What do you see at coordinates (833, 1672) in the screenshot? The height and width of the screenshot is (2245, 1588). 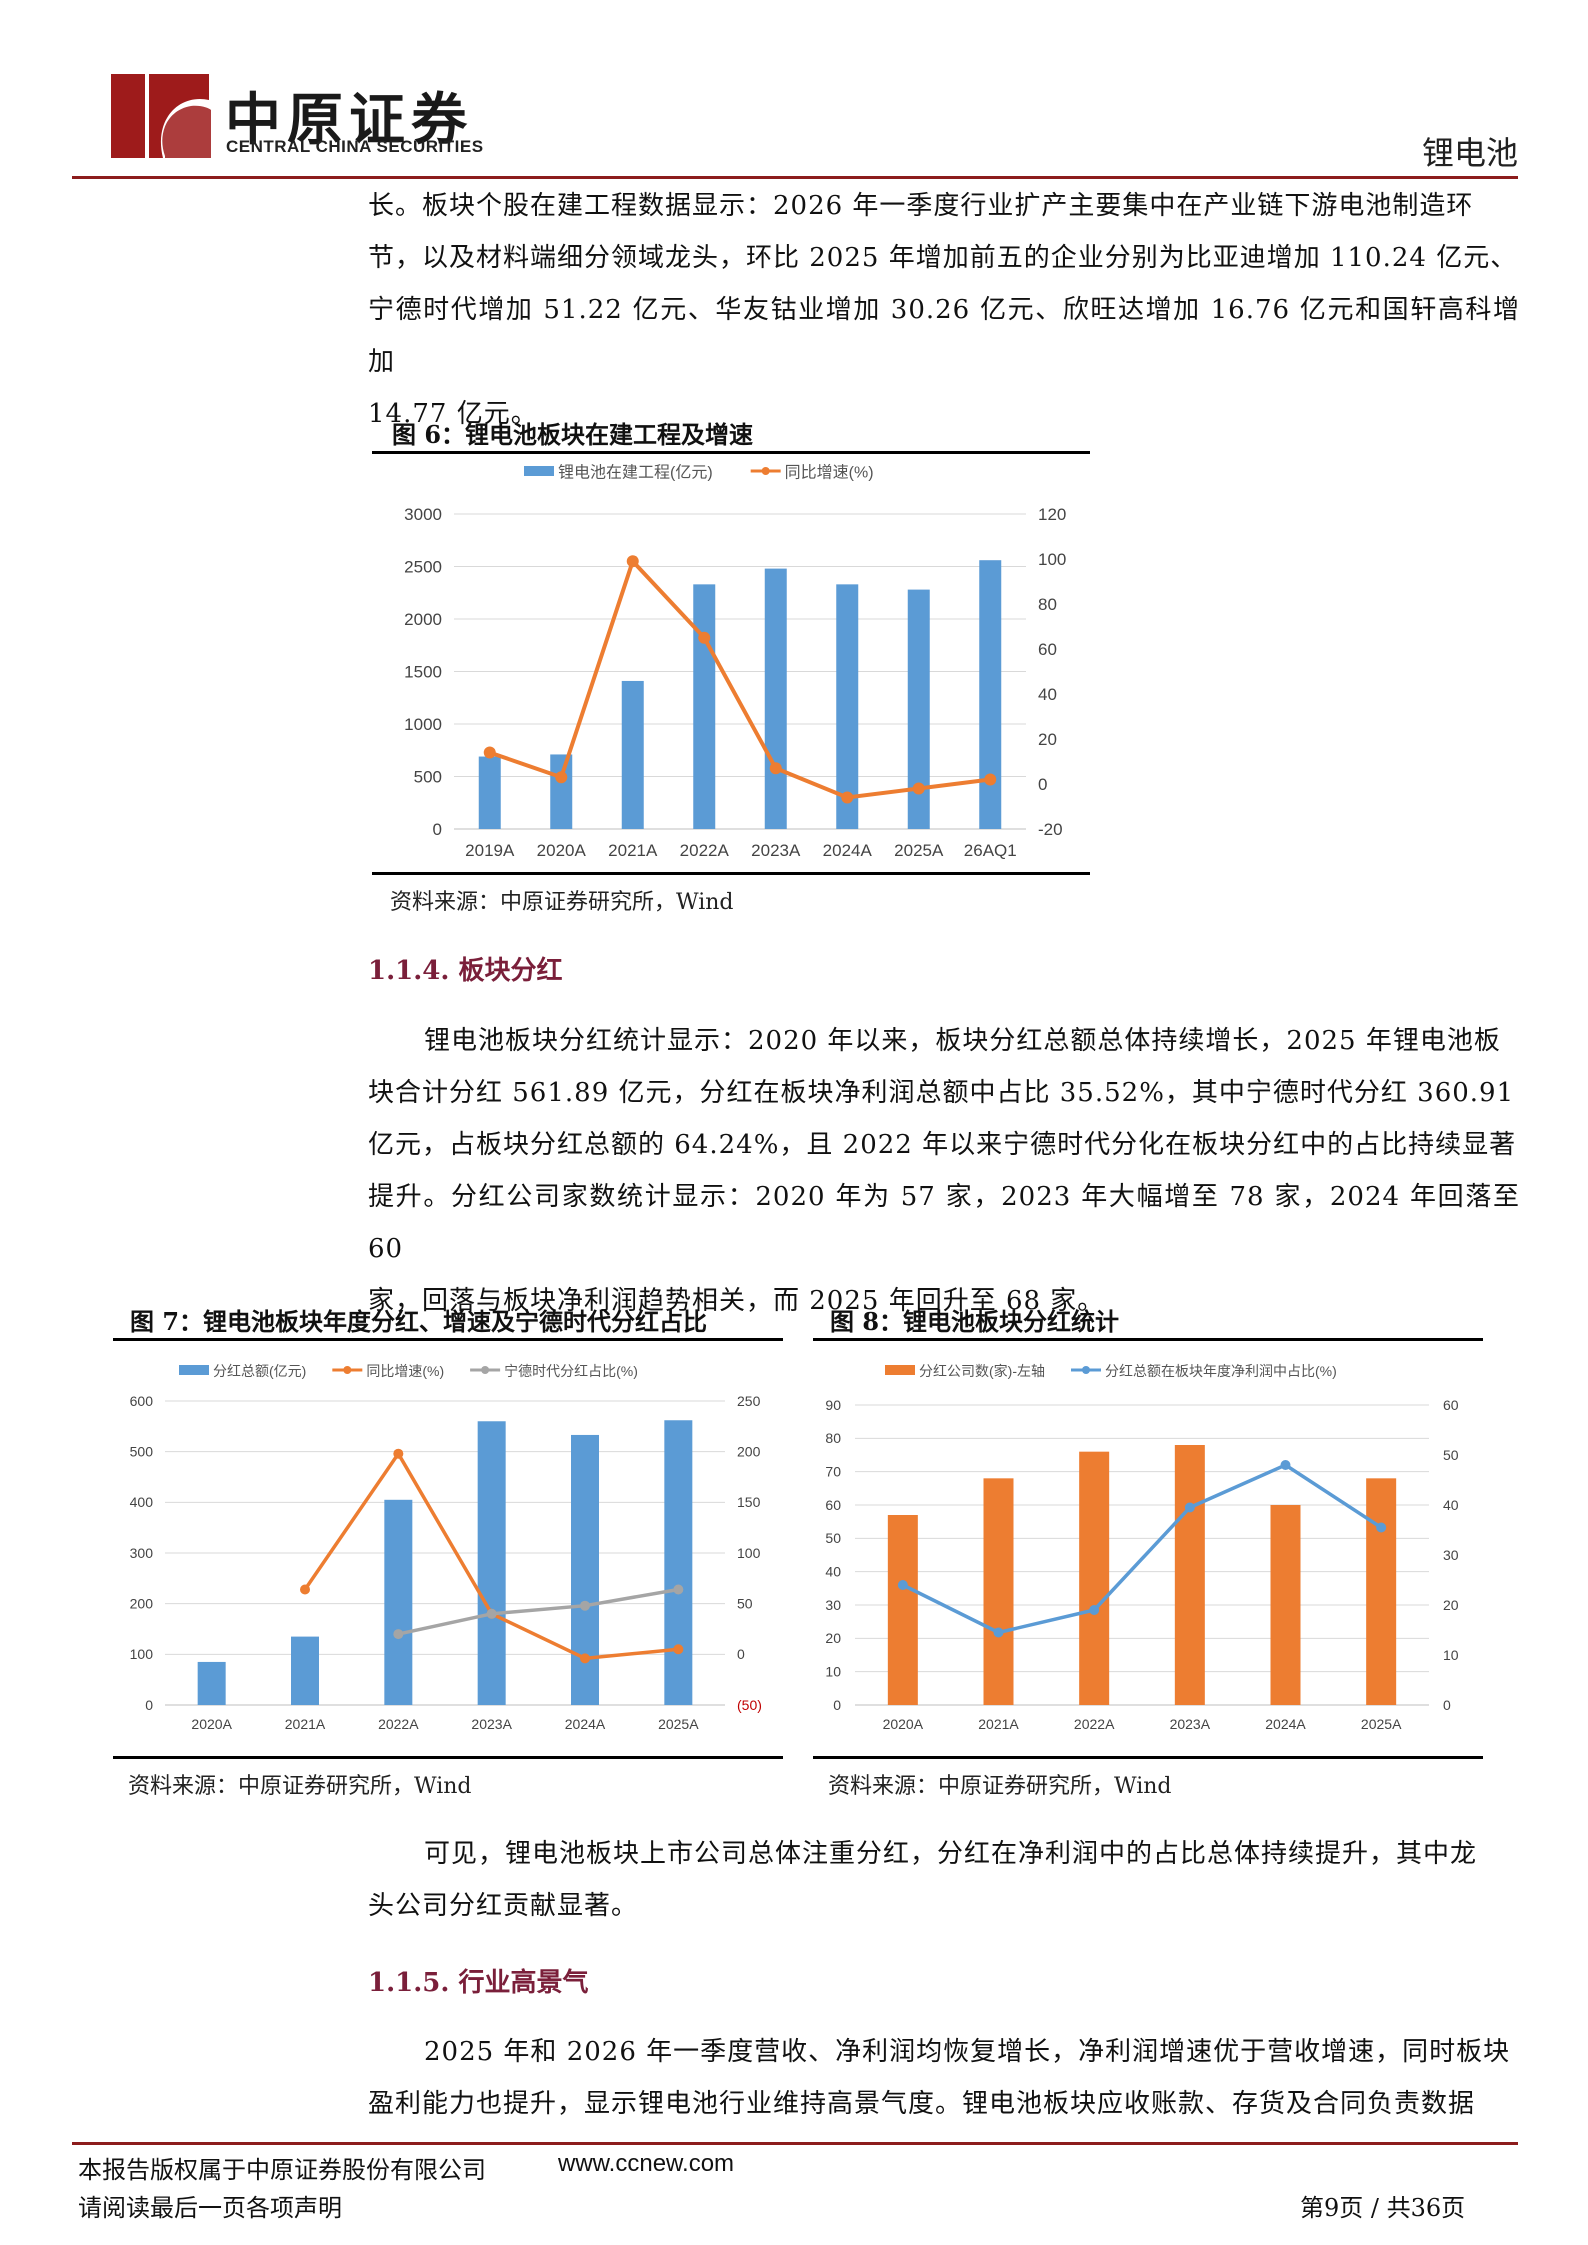 I see `y-left-tick-label: 10` at bounding box center [833, 1672].